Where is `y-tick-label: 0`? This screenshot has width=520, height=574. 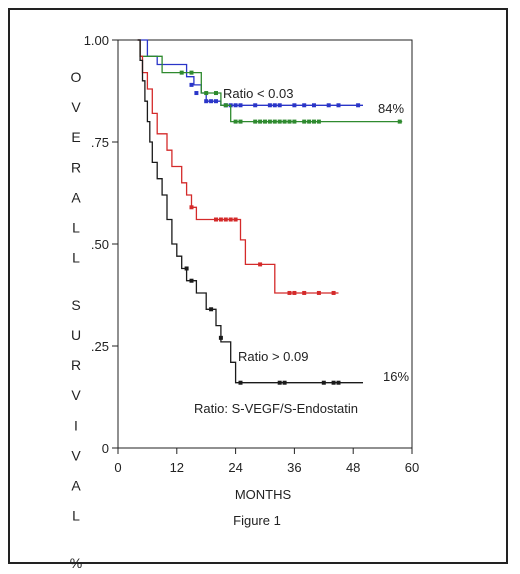 y-tick-label: 0 is located at coordinates (105, 448).